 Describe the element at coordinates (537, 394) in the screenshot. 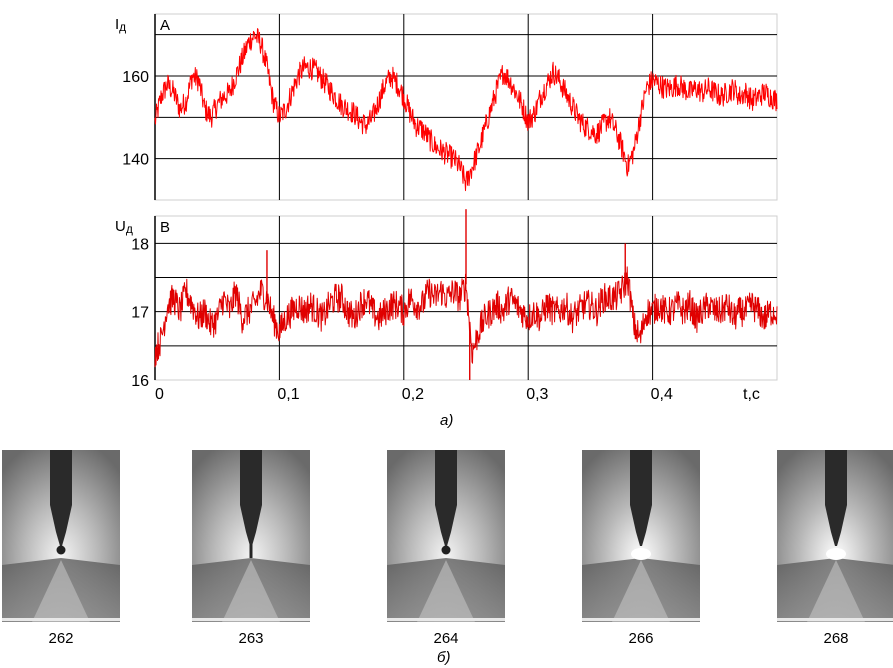

I see `x-tick-label: 0,3` at that location.